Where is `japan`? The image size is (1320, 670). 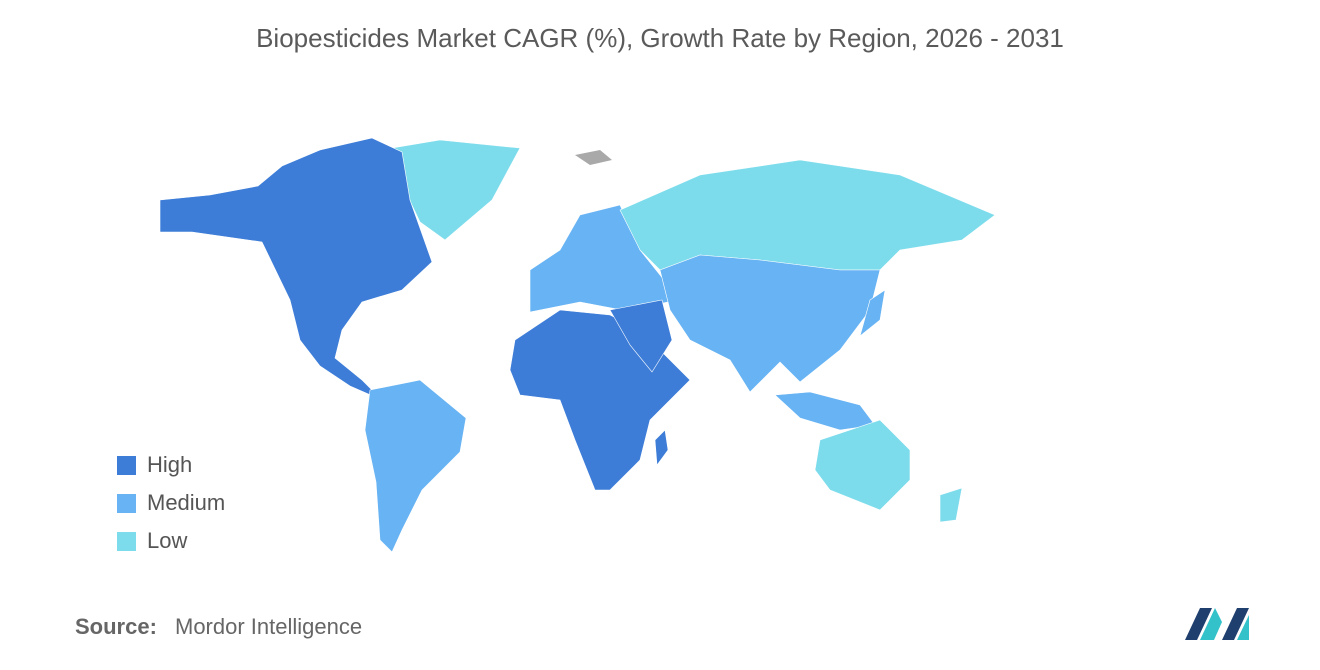
japan is located at coordinates (872, 313).